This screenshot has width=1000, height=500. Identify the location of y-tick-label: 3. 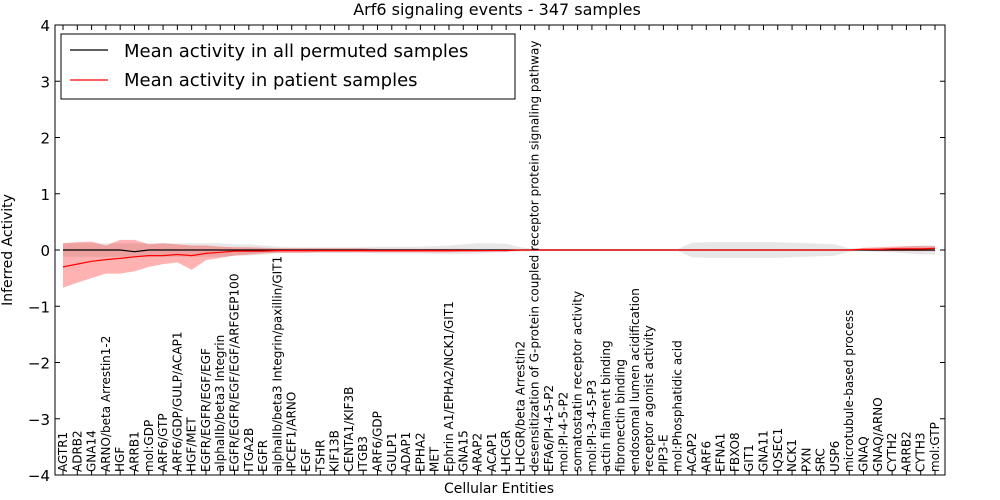
(45, 82).